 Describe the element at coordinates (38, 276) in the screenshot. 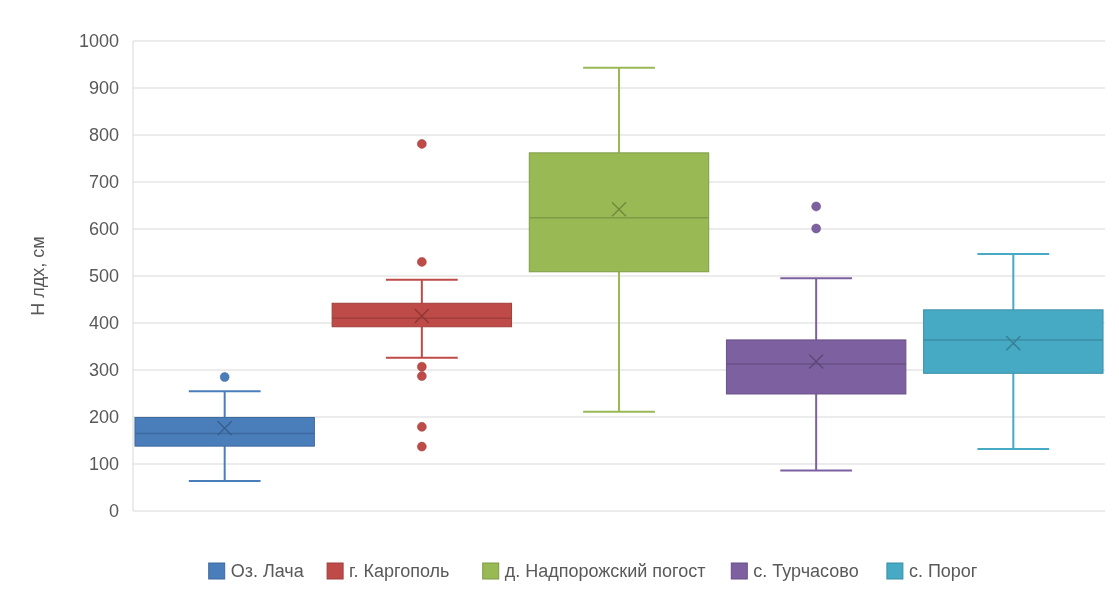

I see `y-axis-title: Н лдх, см` at that location.